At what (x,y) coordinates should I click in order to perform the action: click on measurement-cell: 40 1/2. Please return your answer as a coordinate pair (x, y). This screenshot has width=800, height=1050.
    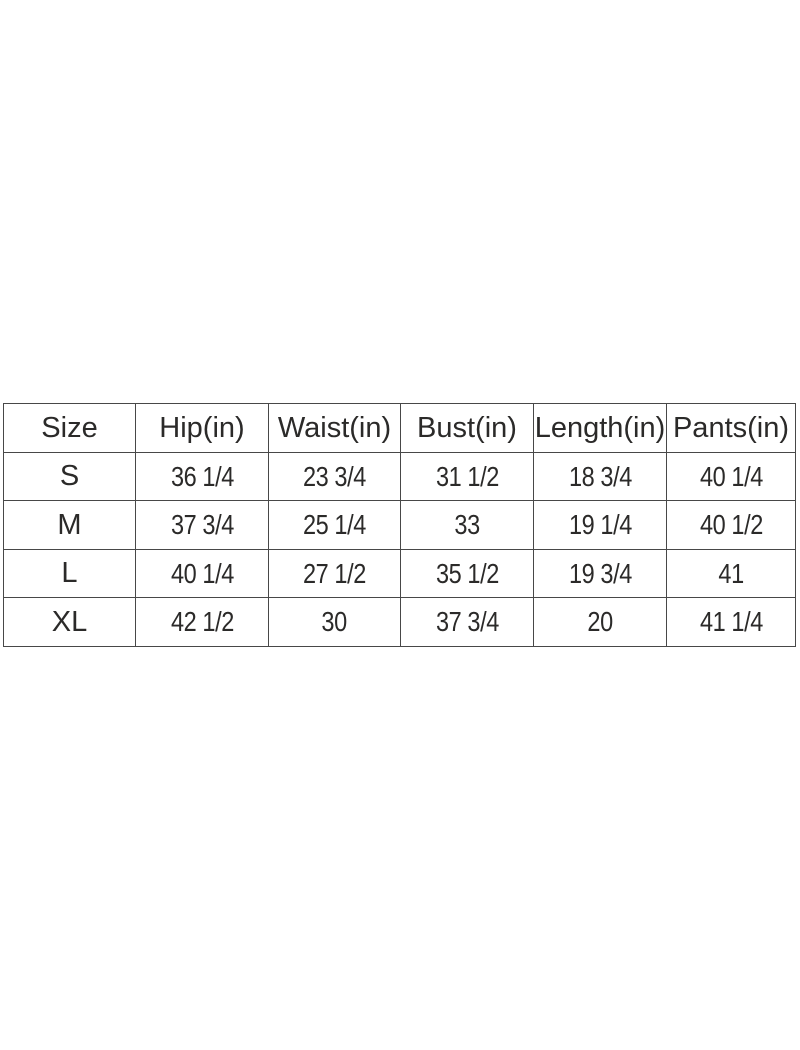
    Looking at the image, I should click on (731, 525).